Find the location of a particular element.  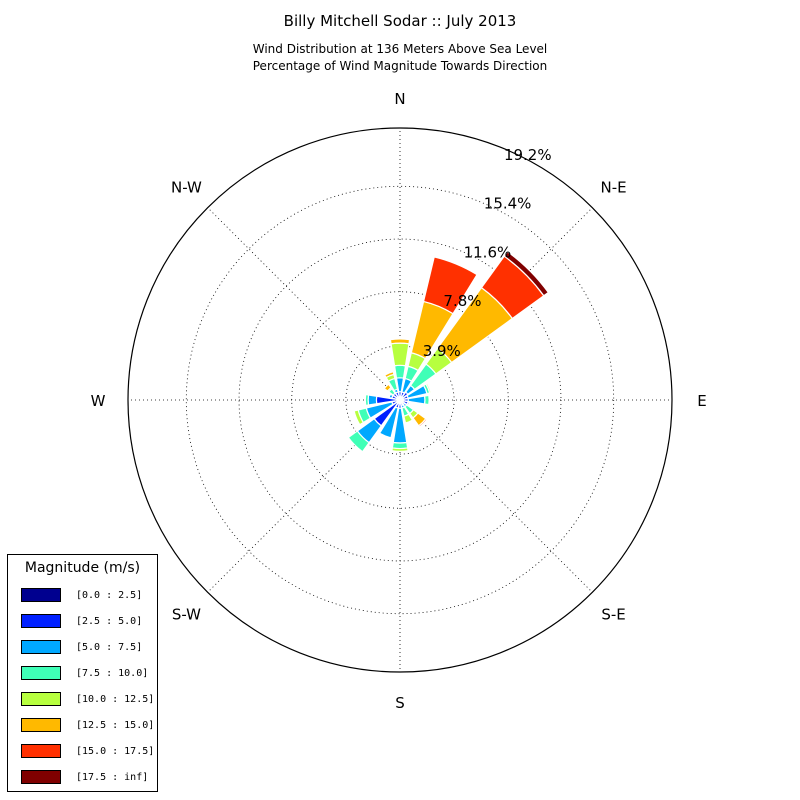

legend-label: [0.0 : 2.5] is located at coordinates (109, 595).